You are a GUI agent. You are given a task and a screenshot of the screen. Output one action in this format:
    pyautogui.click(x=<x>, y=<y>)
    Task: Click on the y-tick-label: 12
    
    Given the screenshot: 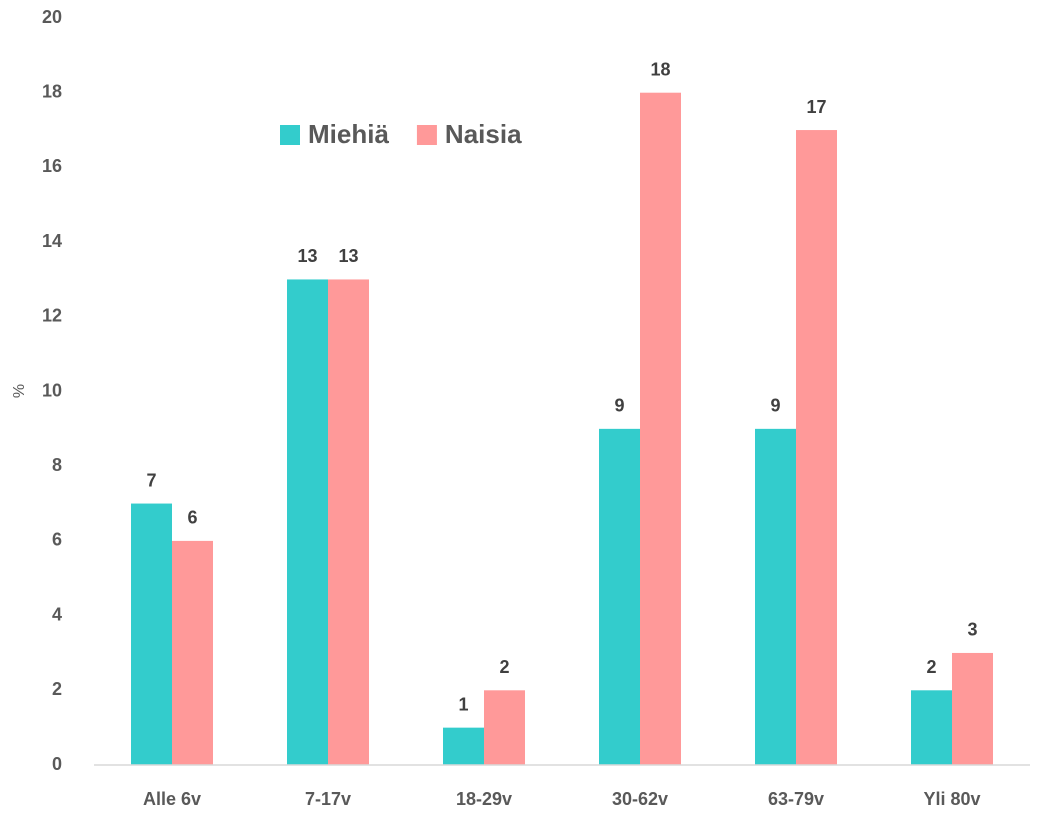 What is the action you would take?
    pyautogui.click(x=52, y=316)
    